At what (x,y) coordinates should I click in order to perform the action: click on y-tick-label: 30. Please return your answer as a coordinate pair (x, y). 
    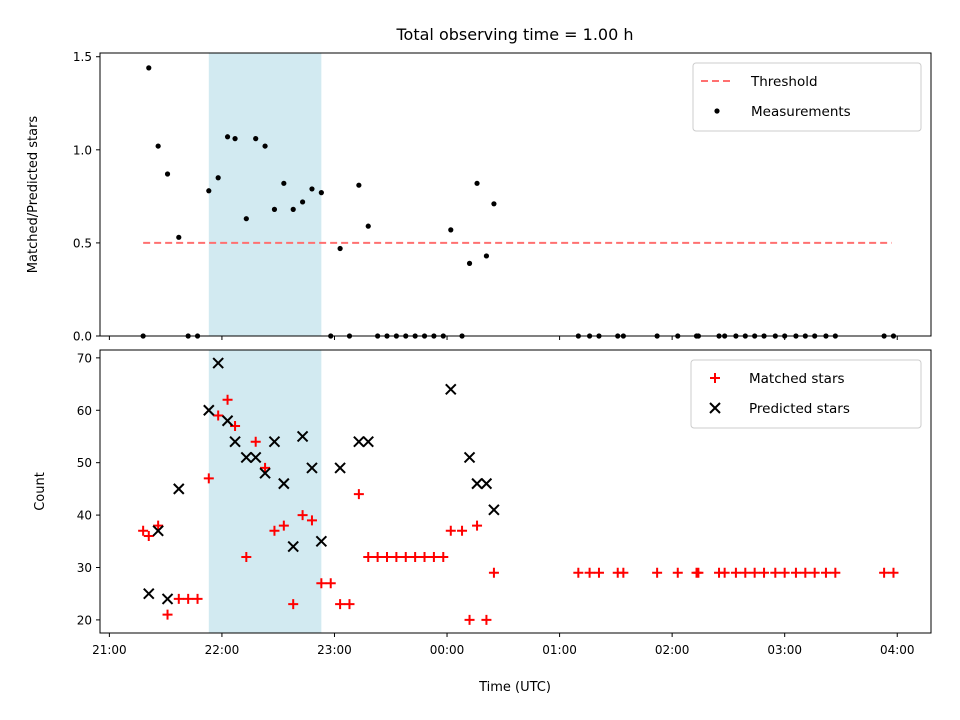
    Looking at the image, I should click on (84, 568).